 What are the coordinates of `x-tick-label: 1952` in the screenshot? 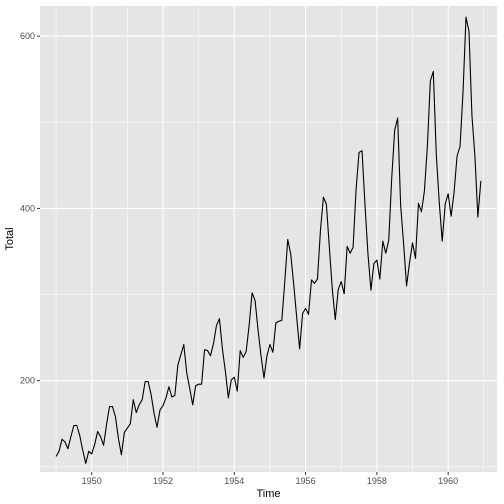 It's located at (163, 481).